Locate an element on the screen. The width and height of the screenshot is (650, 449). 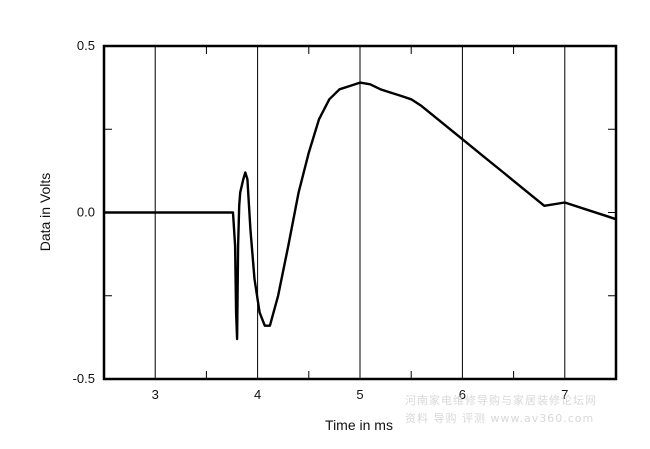
y-axis-title: Data in Volts is located at coordinates (45, 212).